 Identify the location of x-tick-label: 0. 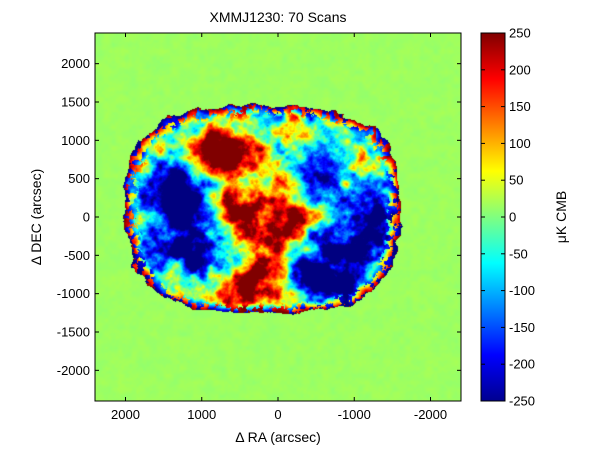
(277, 414).